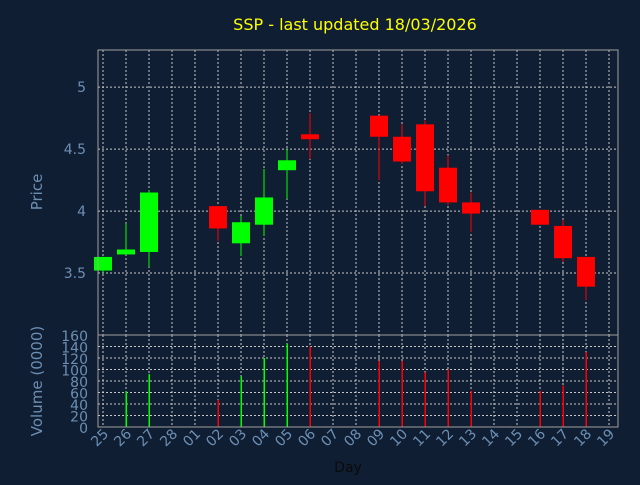  I want to click on volume-ytick-label: 140, so click(74, 349).